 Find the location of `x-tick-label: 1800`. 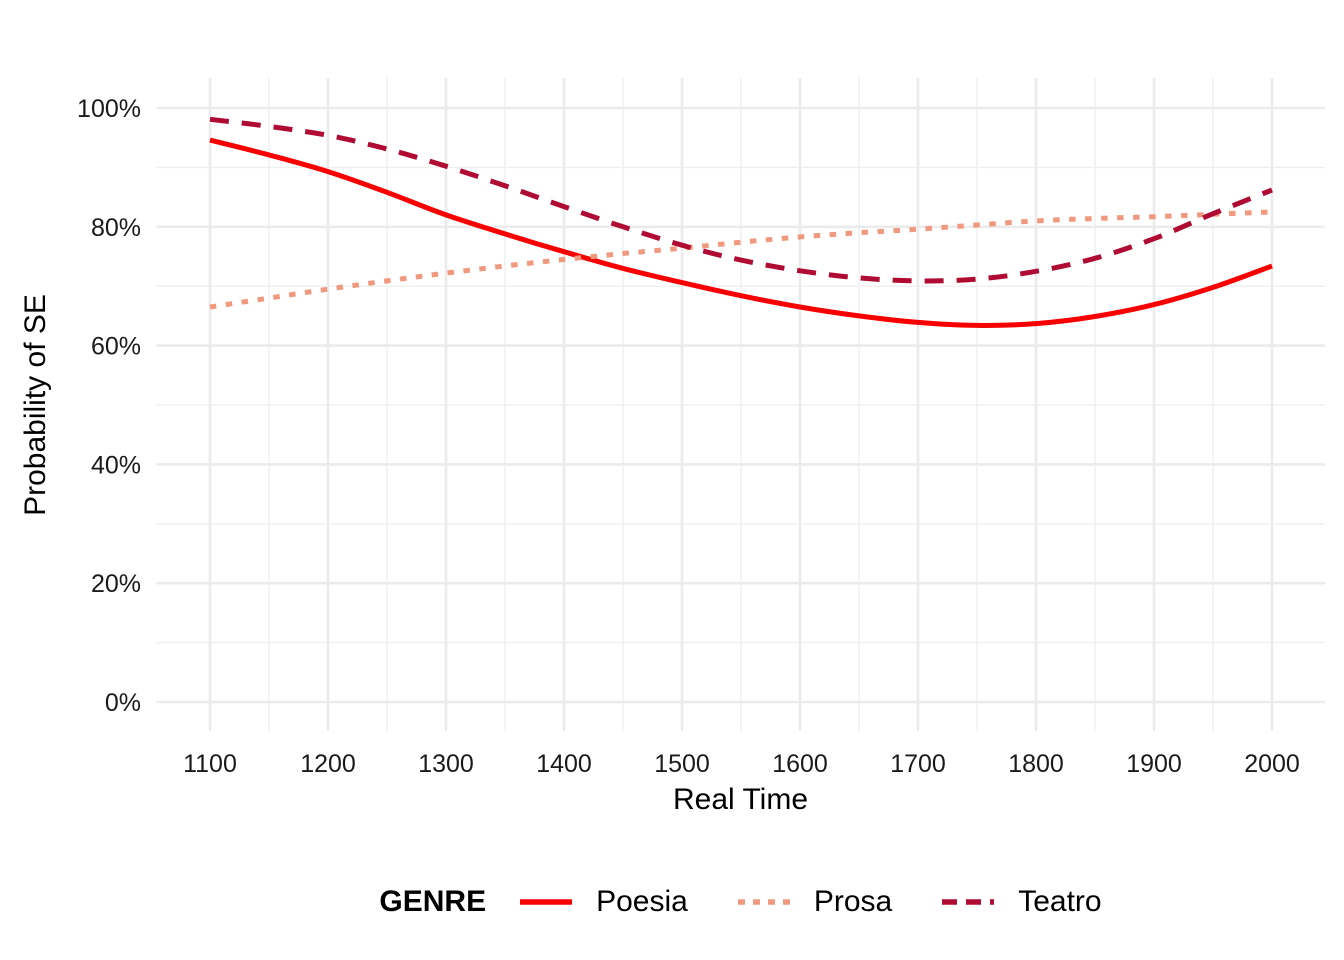

x-tick-label: 1800 is located at coordinates (1036, 764).